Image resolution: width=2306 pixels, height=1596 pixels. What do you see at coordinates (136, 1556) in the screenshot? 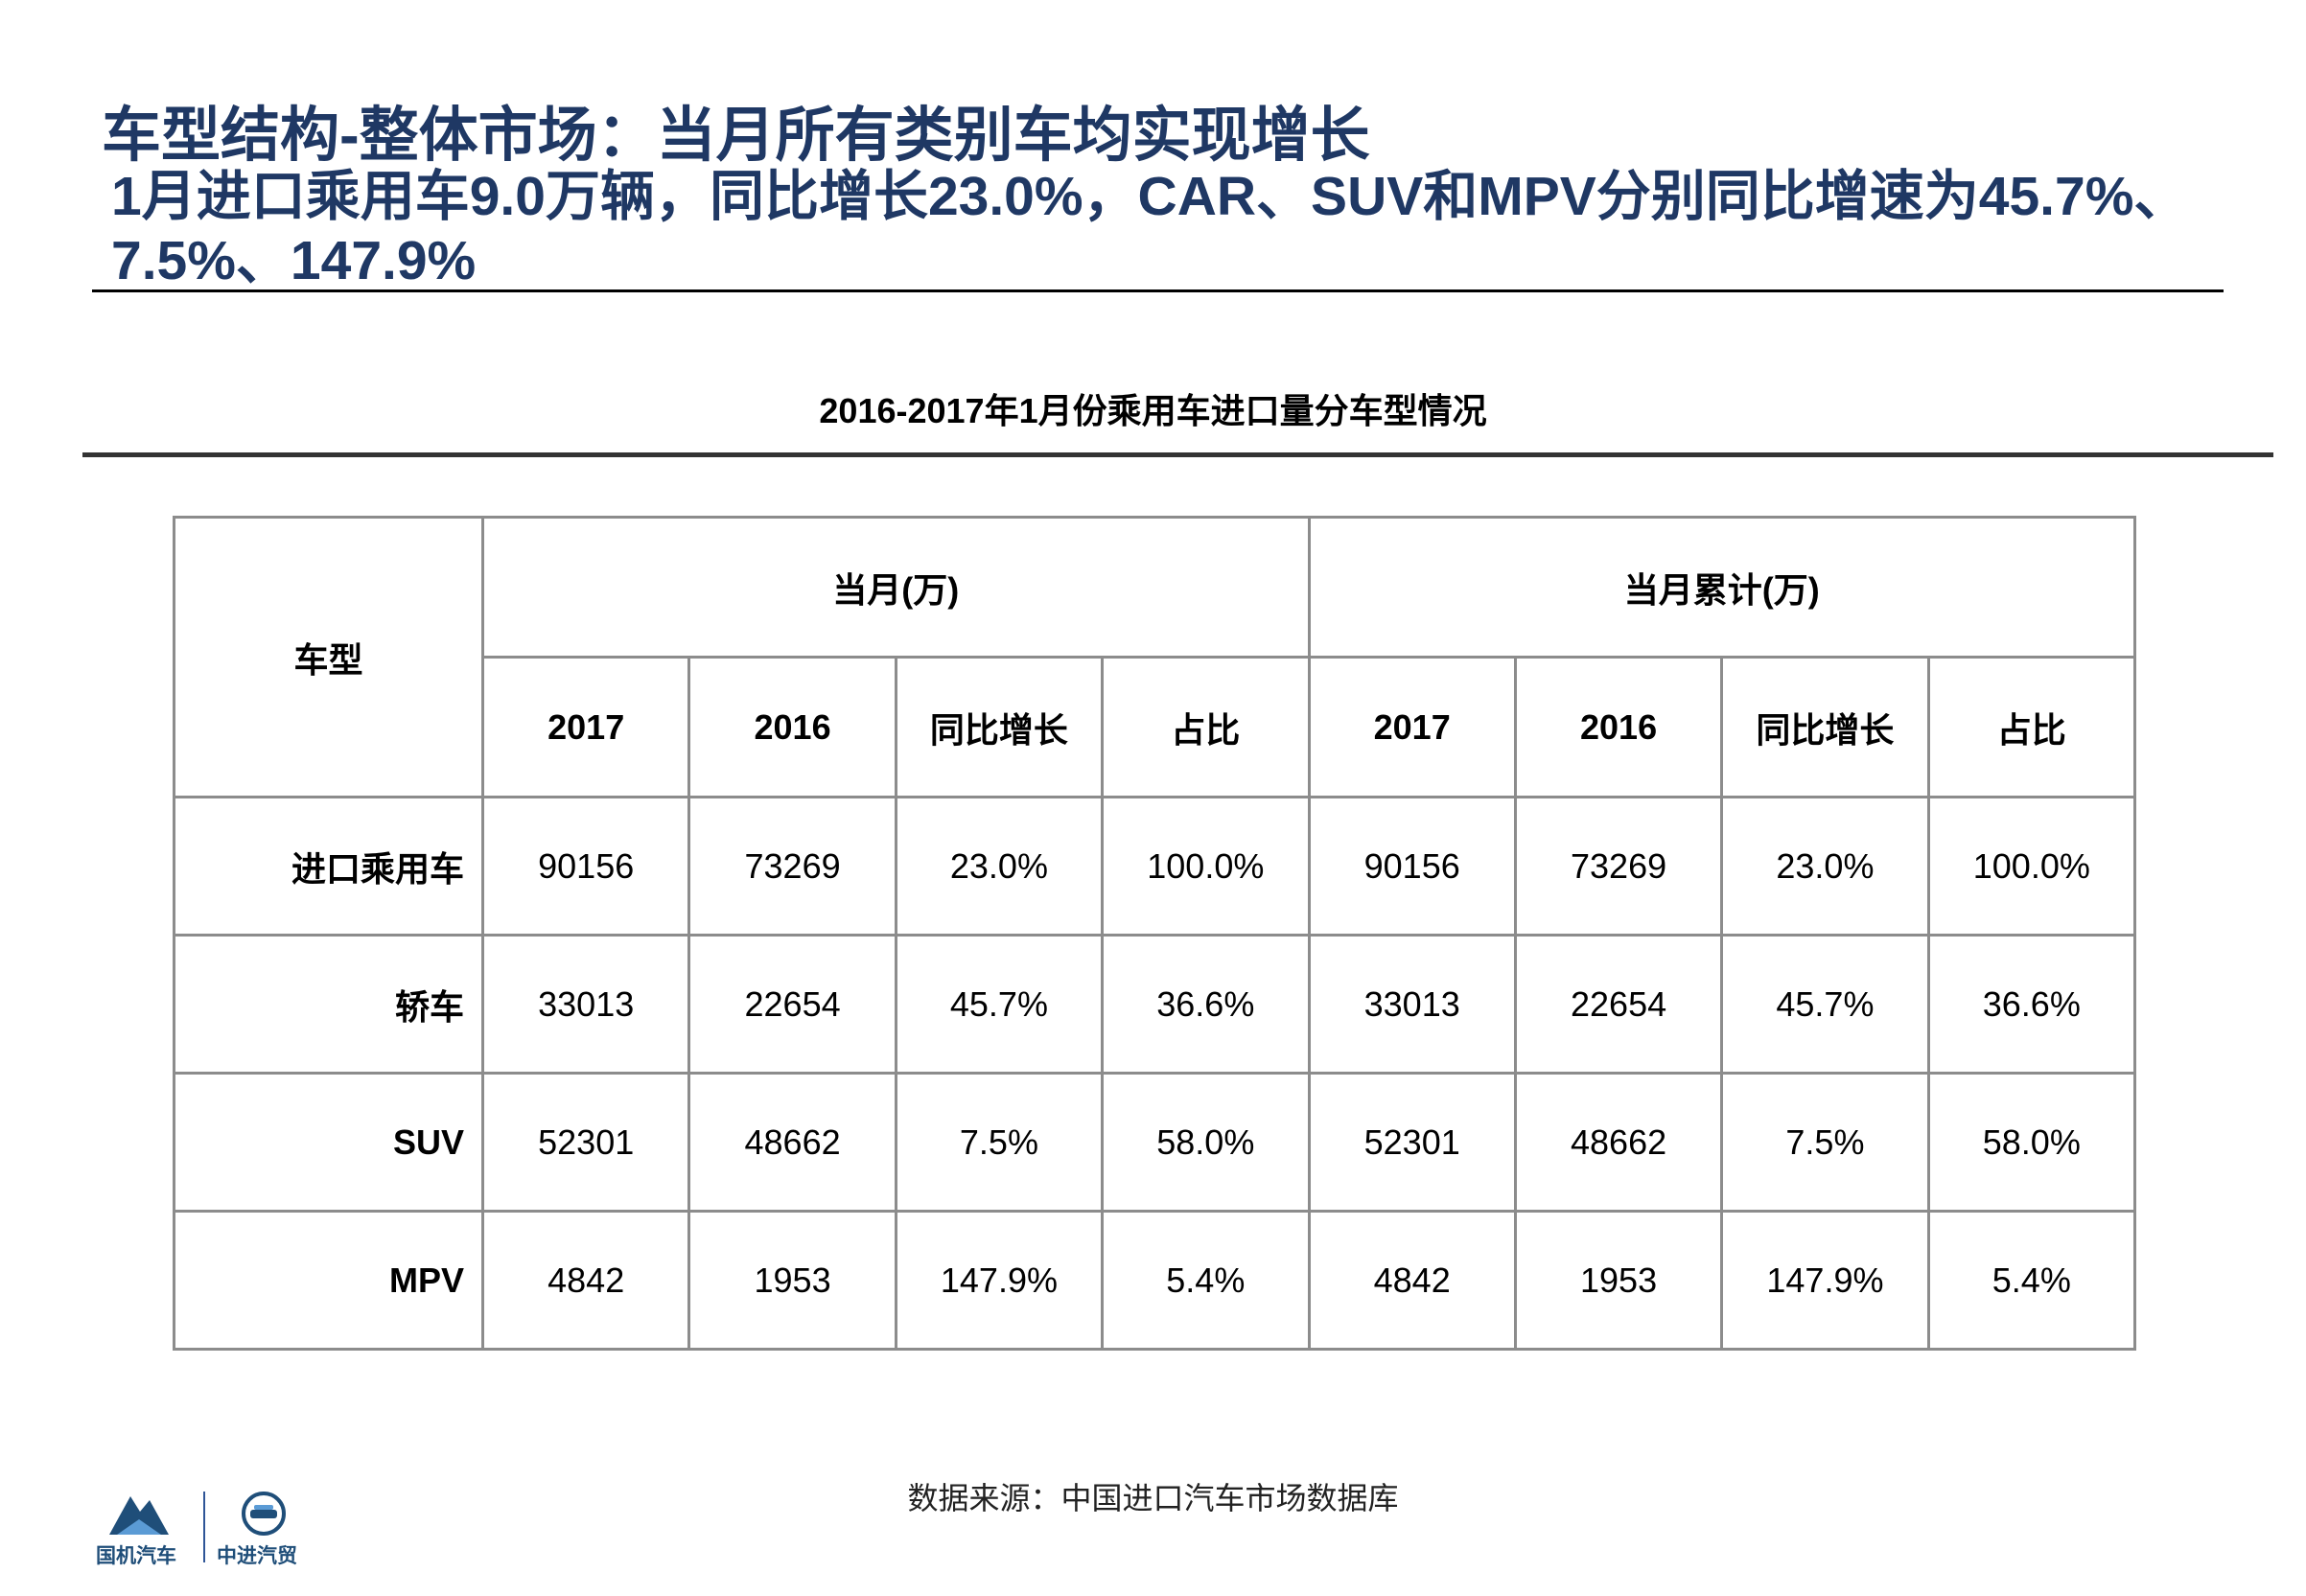
I see `logo-left-label: 国机汽车` at bounding box center [136, 1556].